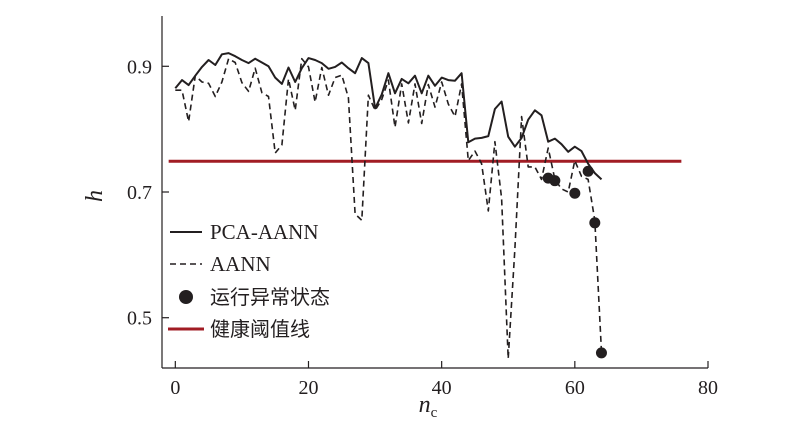 The image size is (800, 425). Describe the element at coordinates (575, 388) in the screenshot. I see `x-tick-label: 60` at that location.